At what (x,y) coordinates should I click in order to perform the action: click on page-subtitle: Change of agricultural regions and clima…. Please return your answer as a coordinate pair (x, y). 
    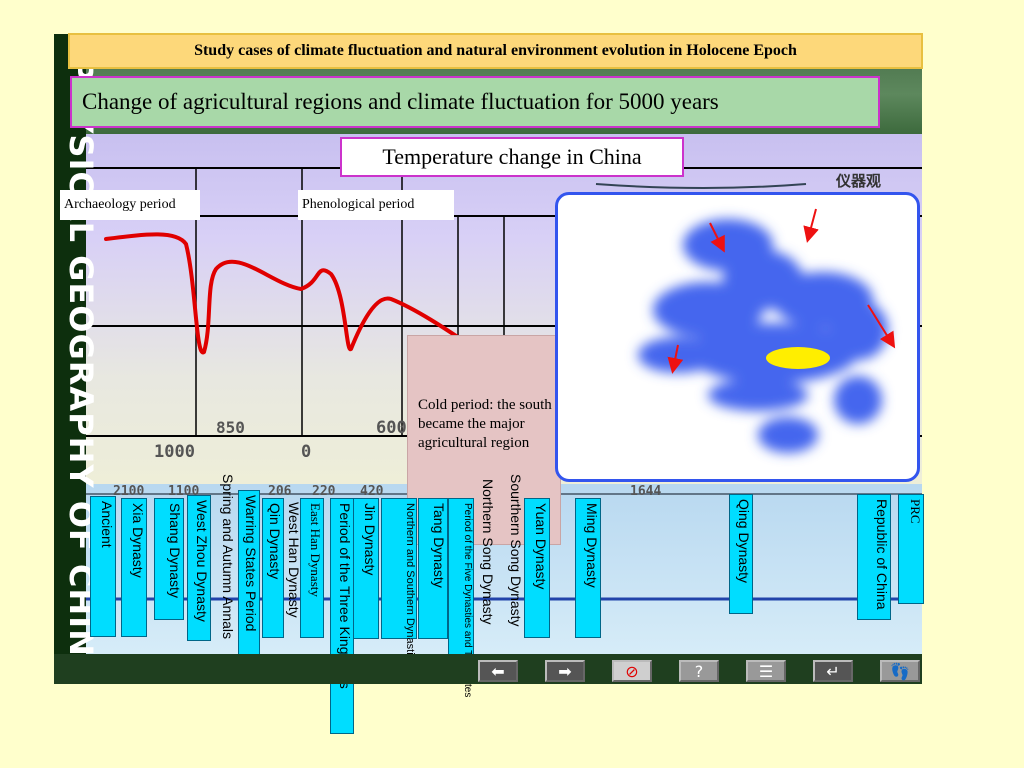
    Looking at the image, I should click on (475, 102).